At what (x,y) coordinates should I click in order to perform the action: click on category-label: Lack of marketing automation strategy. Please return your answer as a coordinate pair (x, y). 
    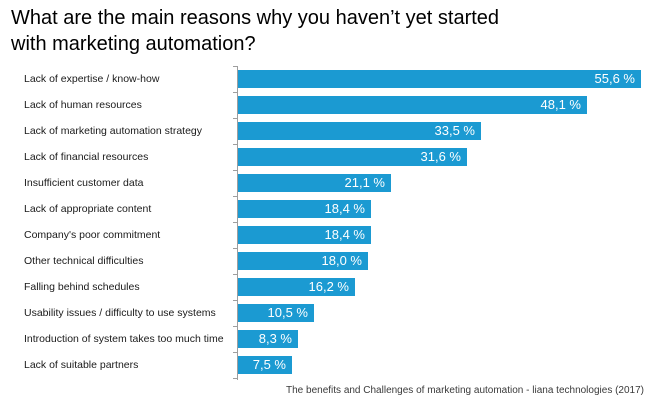
    Looking at the image, I should click on (113, 131).